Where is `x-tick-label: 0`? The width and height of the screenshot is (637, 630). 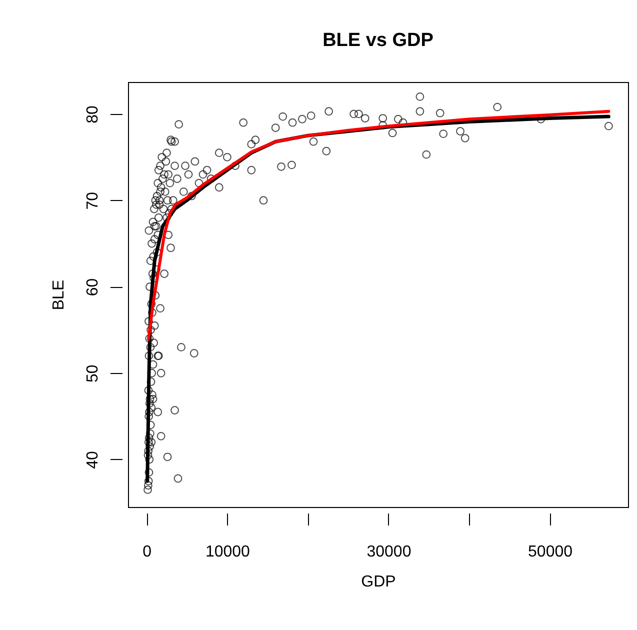 x-tick-label: 0 is located at coordinates (147, 552).